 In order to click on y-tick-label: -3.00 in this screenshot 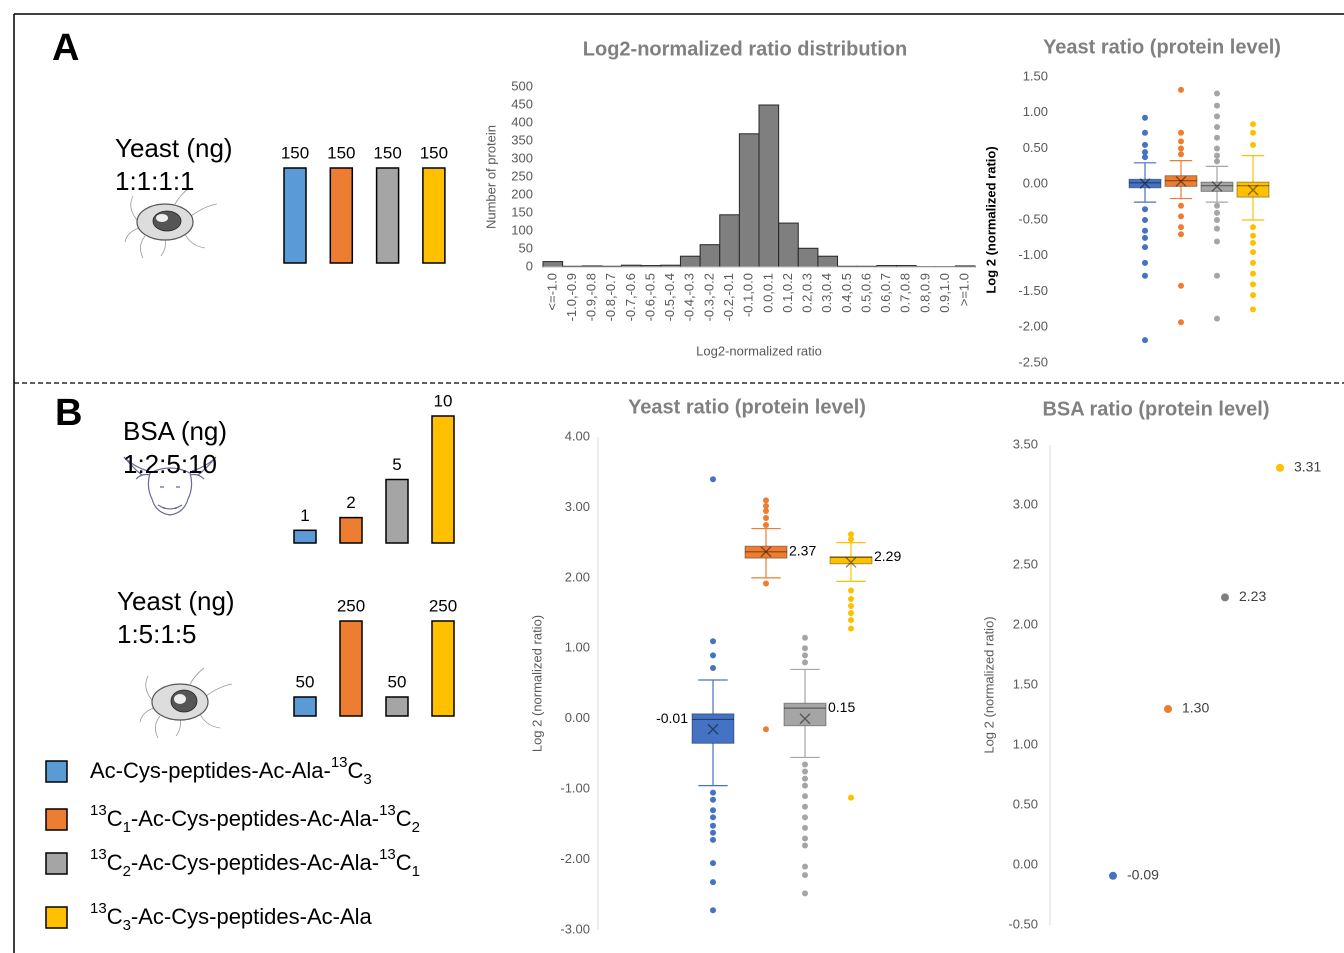, I will do `click(575, 928)`.